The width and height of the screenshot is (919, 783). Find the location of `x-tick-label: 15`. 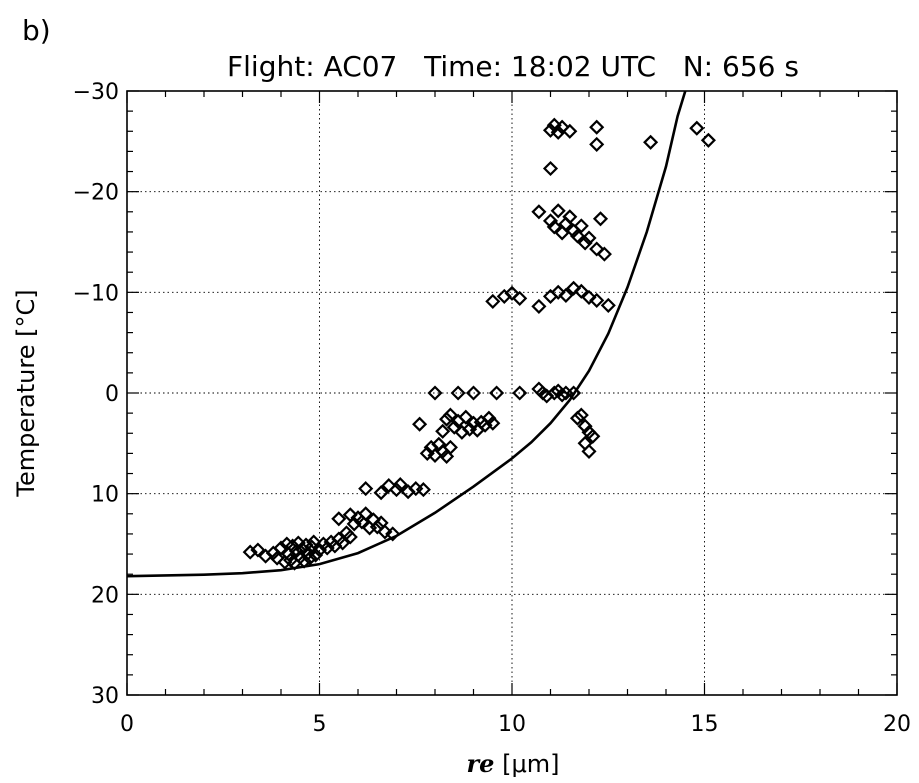

x-tick-label: 15 is located at coordinates (705, 724).